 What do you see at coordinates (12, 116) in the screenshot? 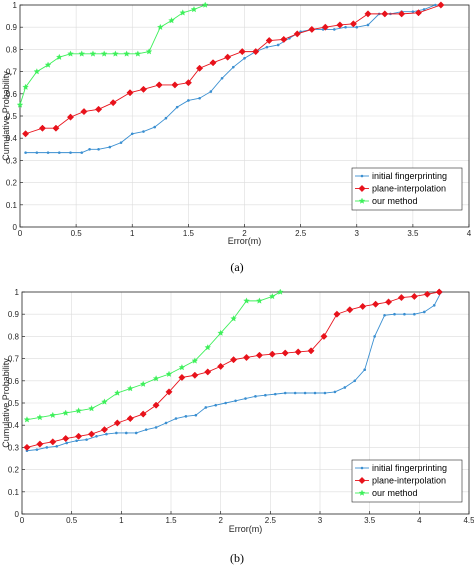
I see `y-tick-label: 0.5` at bounding box center [12, 116].